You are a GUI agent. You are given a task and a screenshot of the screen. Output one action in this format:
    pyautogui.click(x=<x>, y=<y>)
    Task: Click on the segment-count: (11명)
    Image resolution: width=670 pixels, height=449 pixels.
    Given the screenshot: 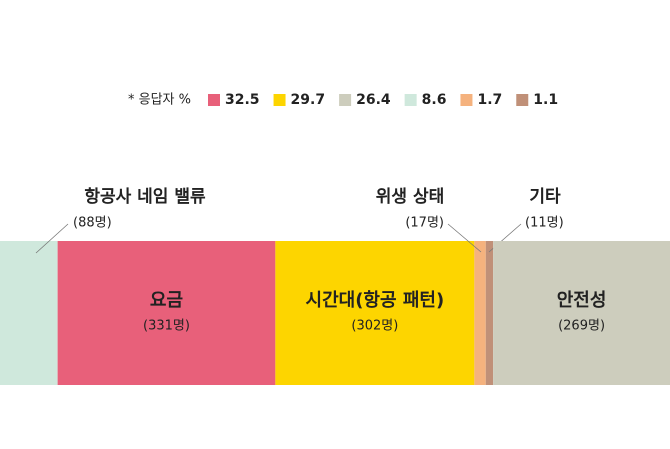 What is the action you would take?
    pyautogui.click(x=544, y=223)
    